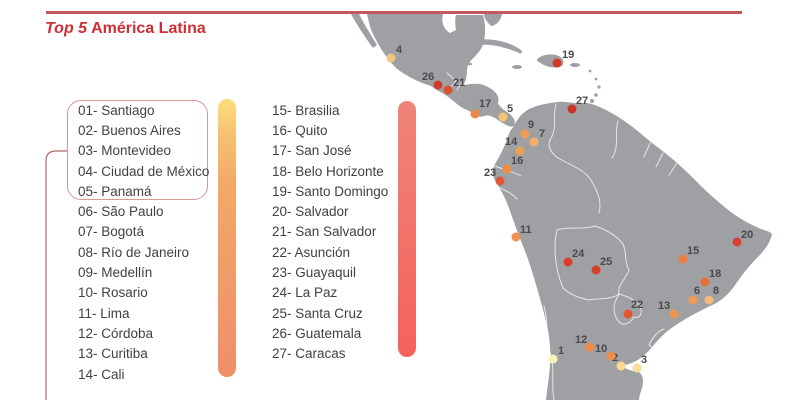 The height and width of the screenshot is (400, 800). Describe the element at coordinates (116, 110) in the screenshot. I see `list-item-santiago: 01- Santiago` at that location.